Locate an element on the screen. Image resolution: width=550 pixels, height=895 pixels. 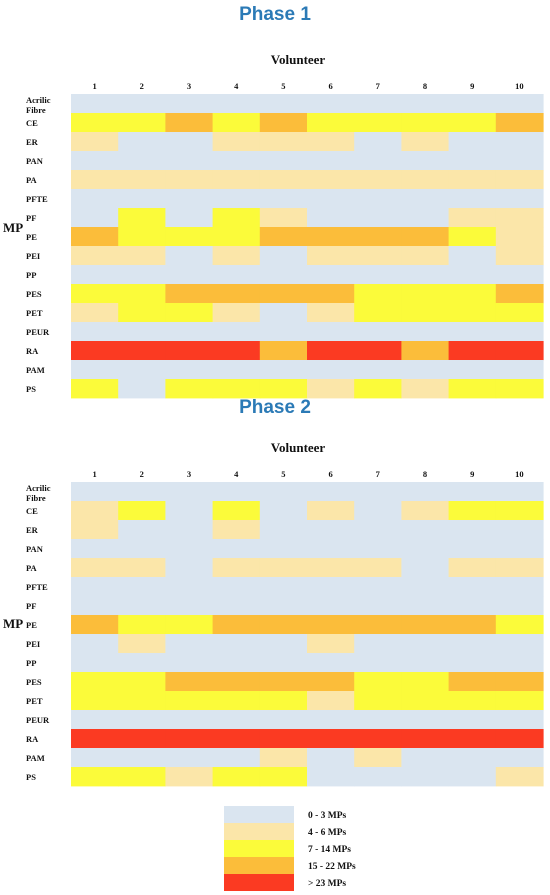
column-label: 2 is located at coordinates (142, 86).